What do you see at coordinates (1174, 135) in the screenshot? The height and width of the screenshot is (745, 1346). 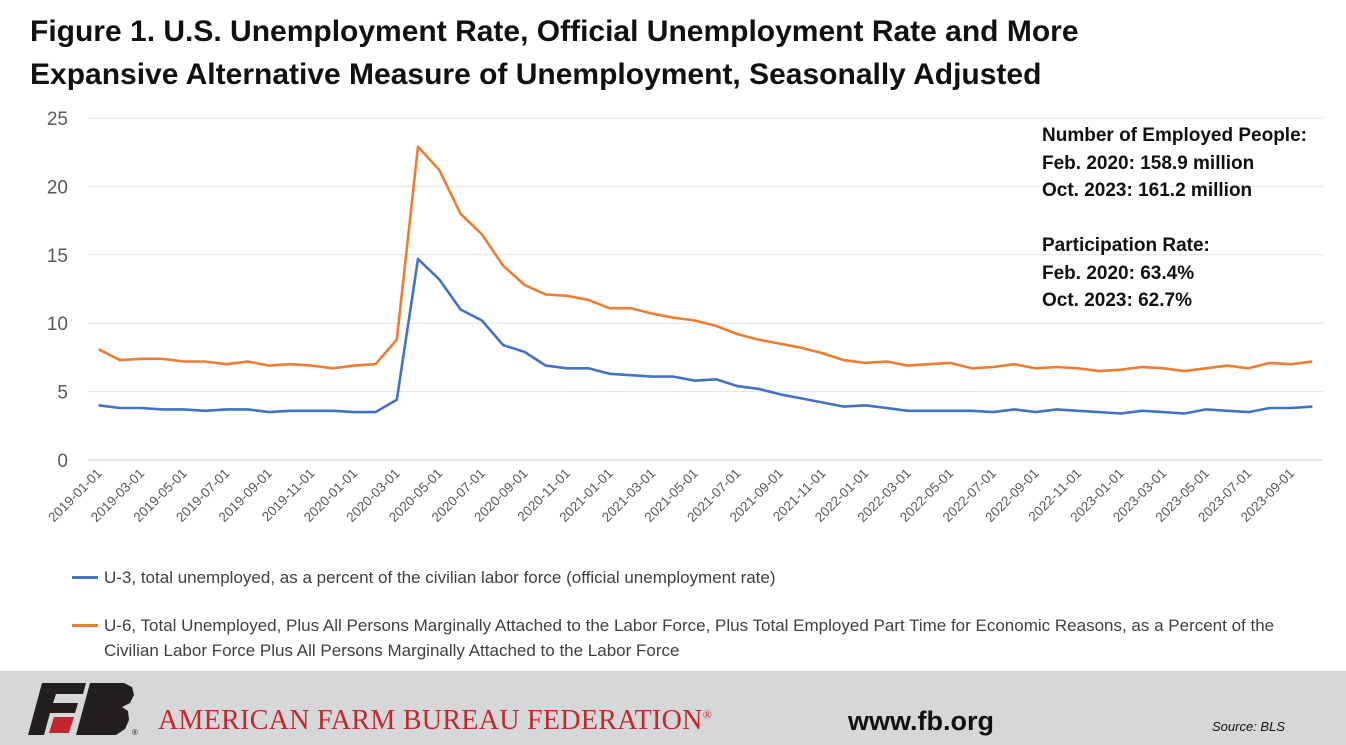 I see `employed-heading: Number of Employed People:` at bounding box center [1174, 135].